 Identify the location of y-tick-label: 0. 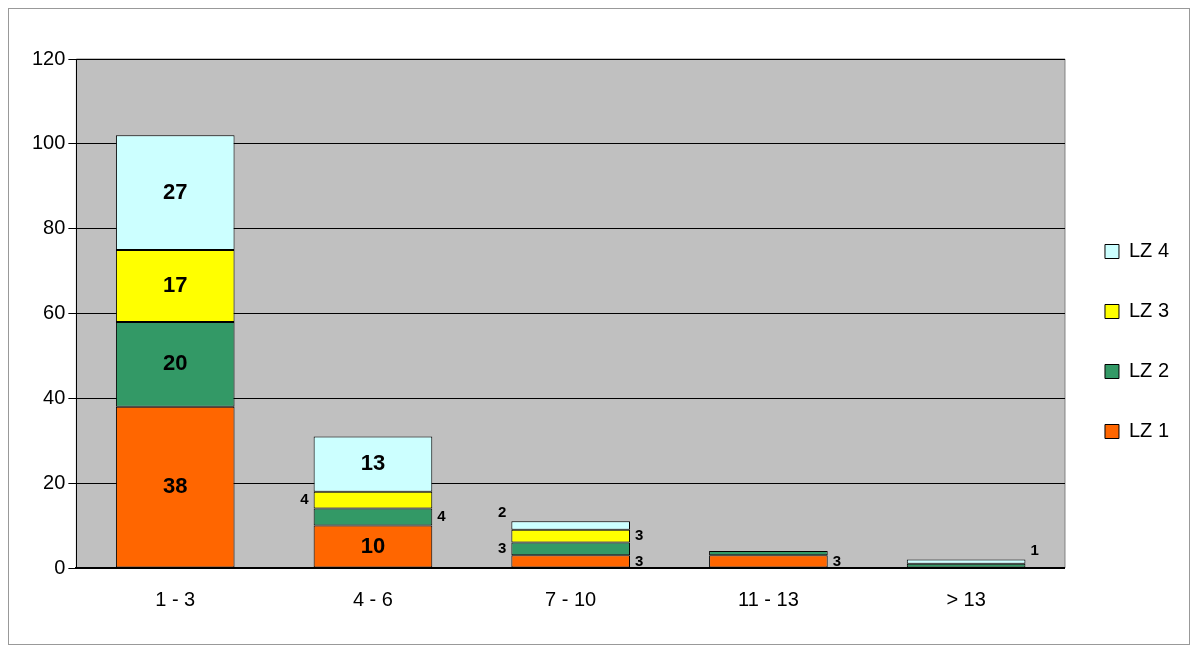
(60, 566).